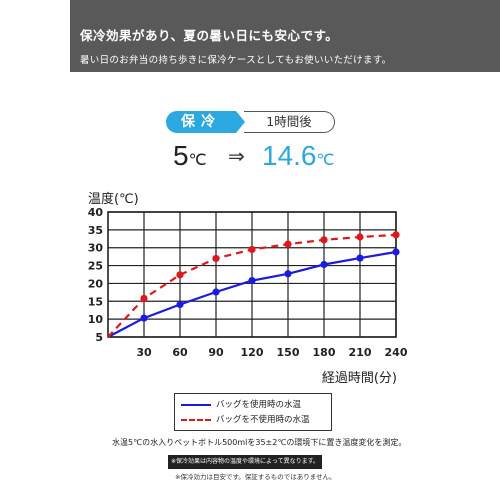 The height and width of the screenshot is (500, 500). Describe the element at coordinates (144, 352) in the screenshot. I see `x-tick-label: 30` at that location.